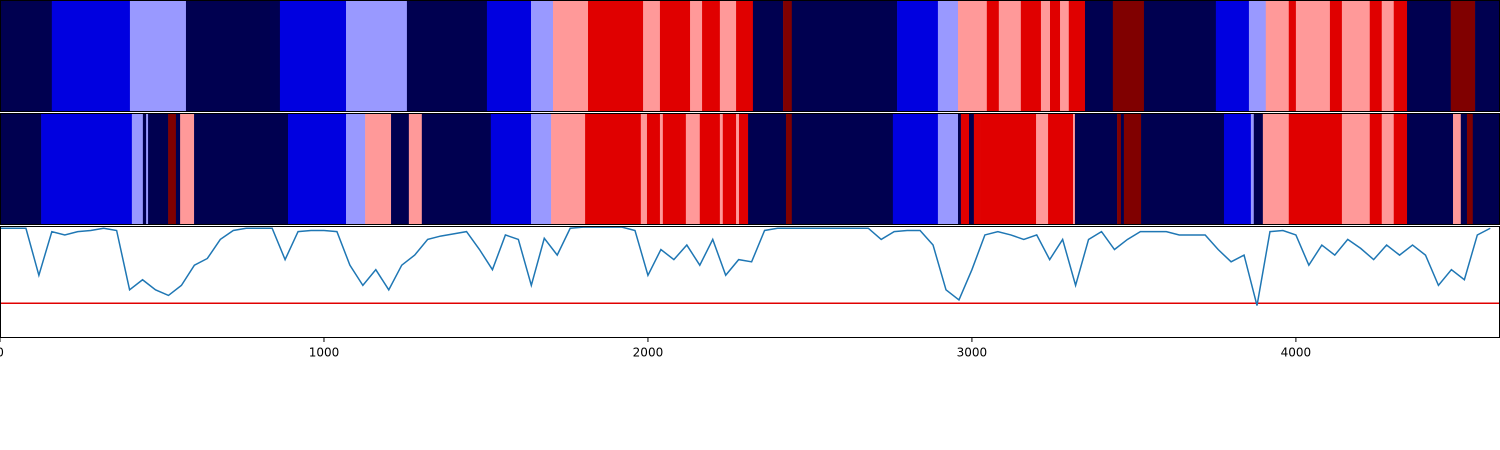 The width and height of the screenshot is (1500, 450). Describe the element at coordinates (648, 353) in the screenshot. I see `x-tick-label: 2000` at that location.